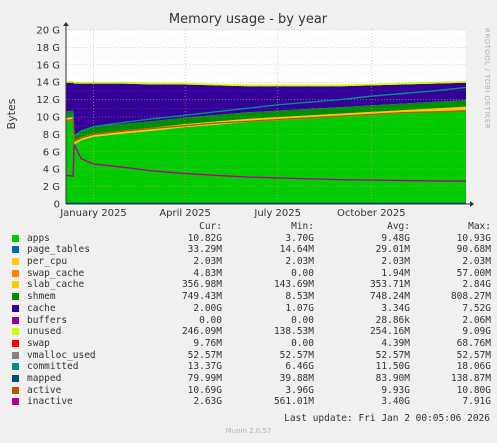 This screenshot has height=443, width=497. Describe the element at coordinates (299, 238) in the screenshot. I see `legend-value-min: 3.70G` at that location.